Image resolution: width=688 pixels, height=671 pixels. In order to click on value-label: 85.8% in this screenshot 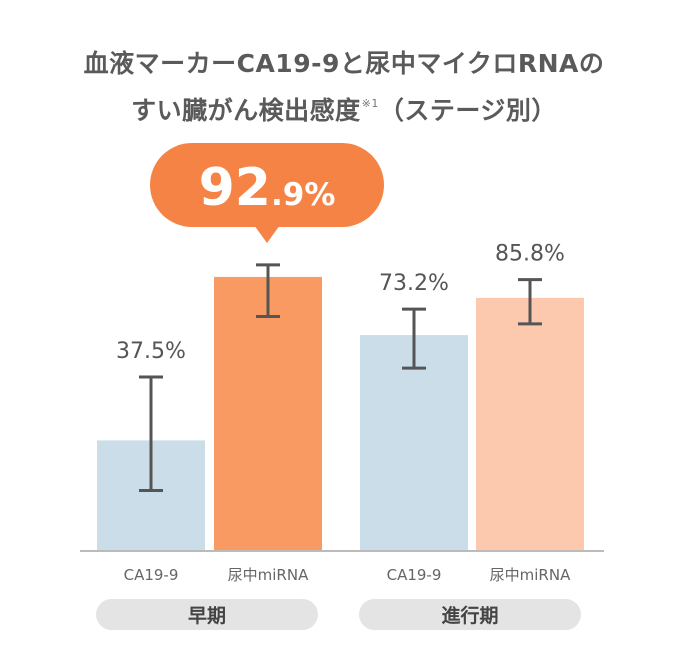, I will do `click(530, 254)`.